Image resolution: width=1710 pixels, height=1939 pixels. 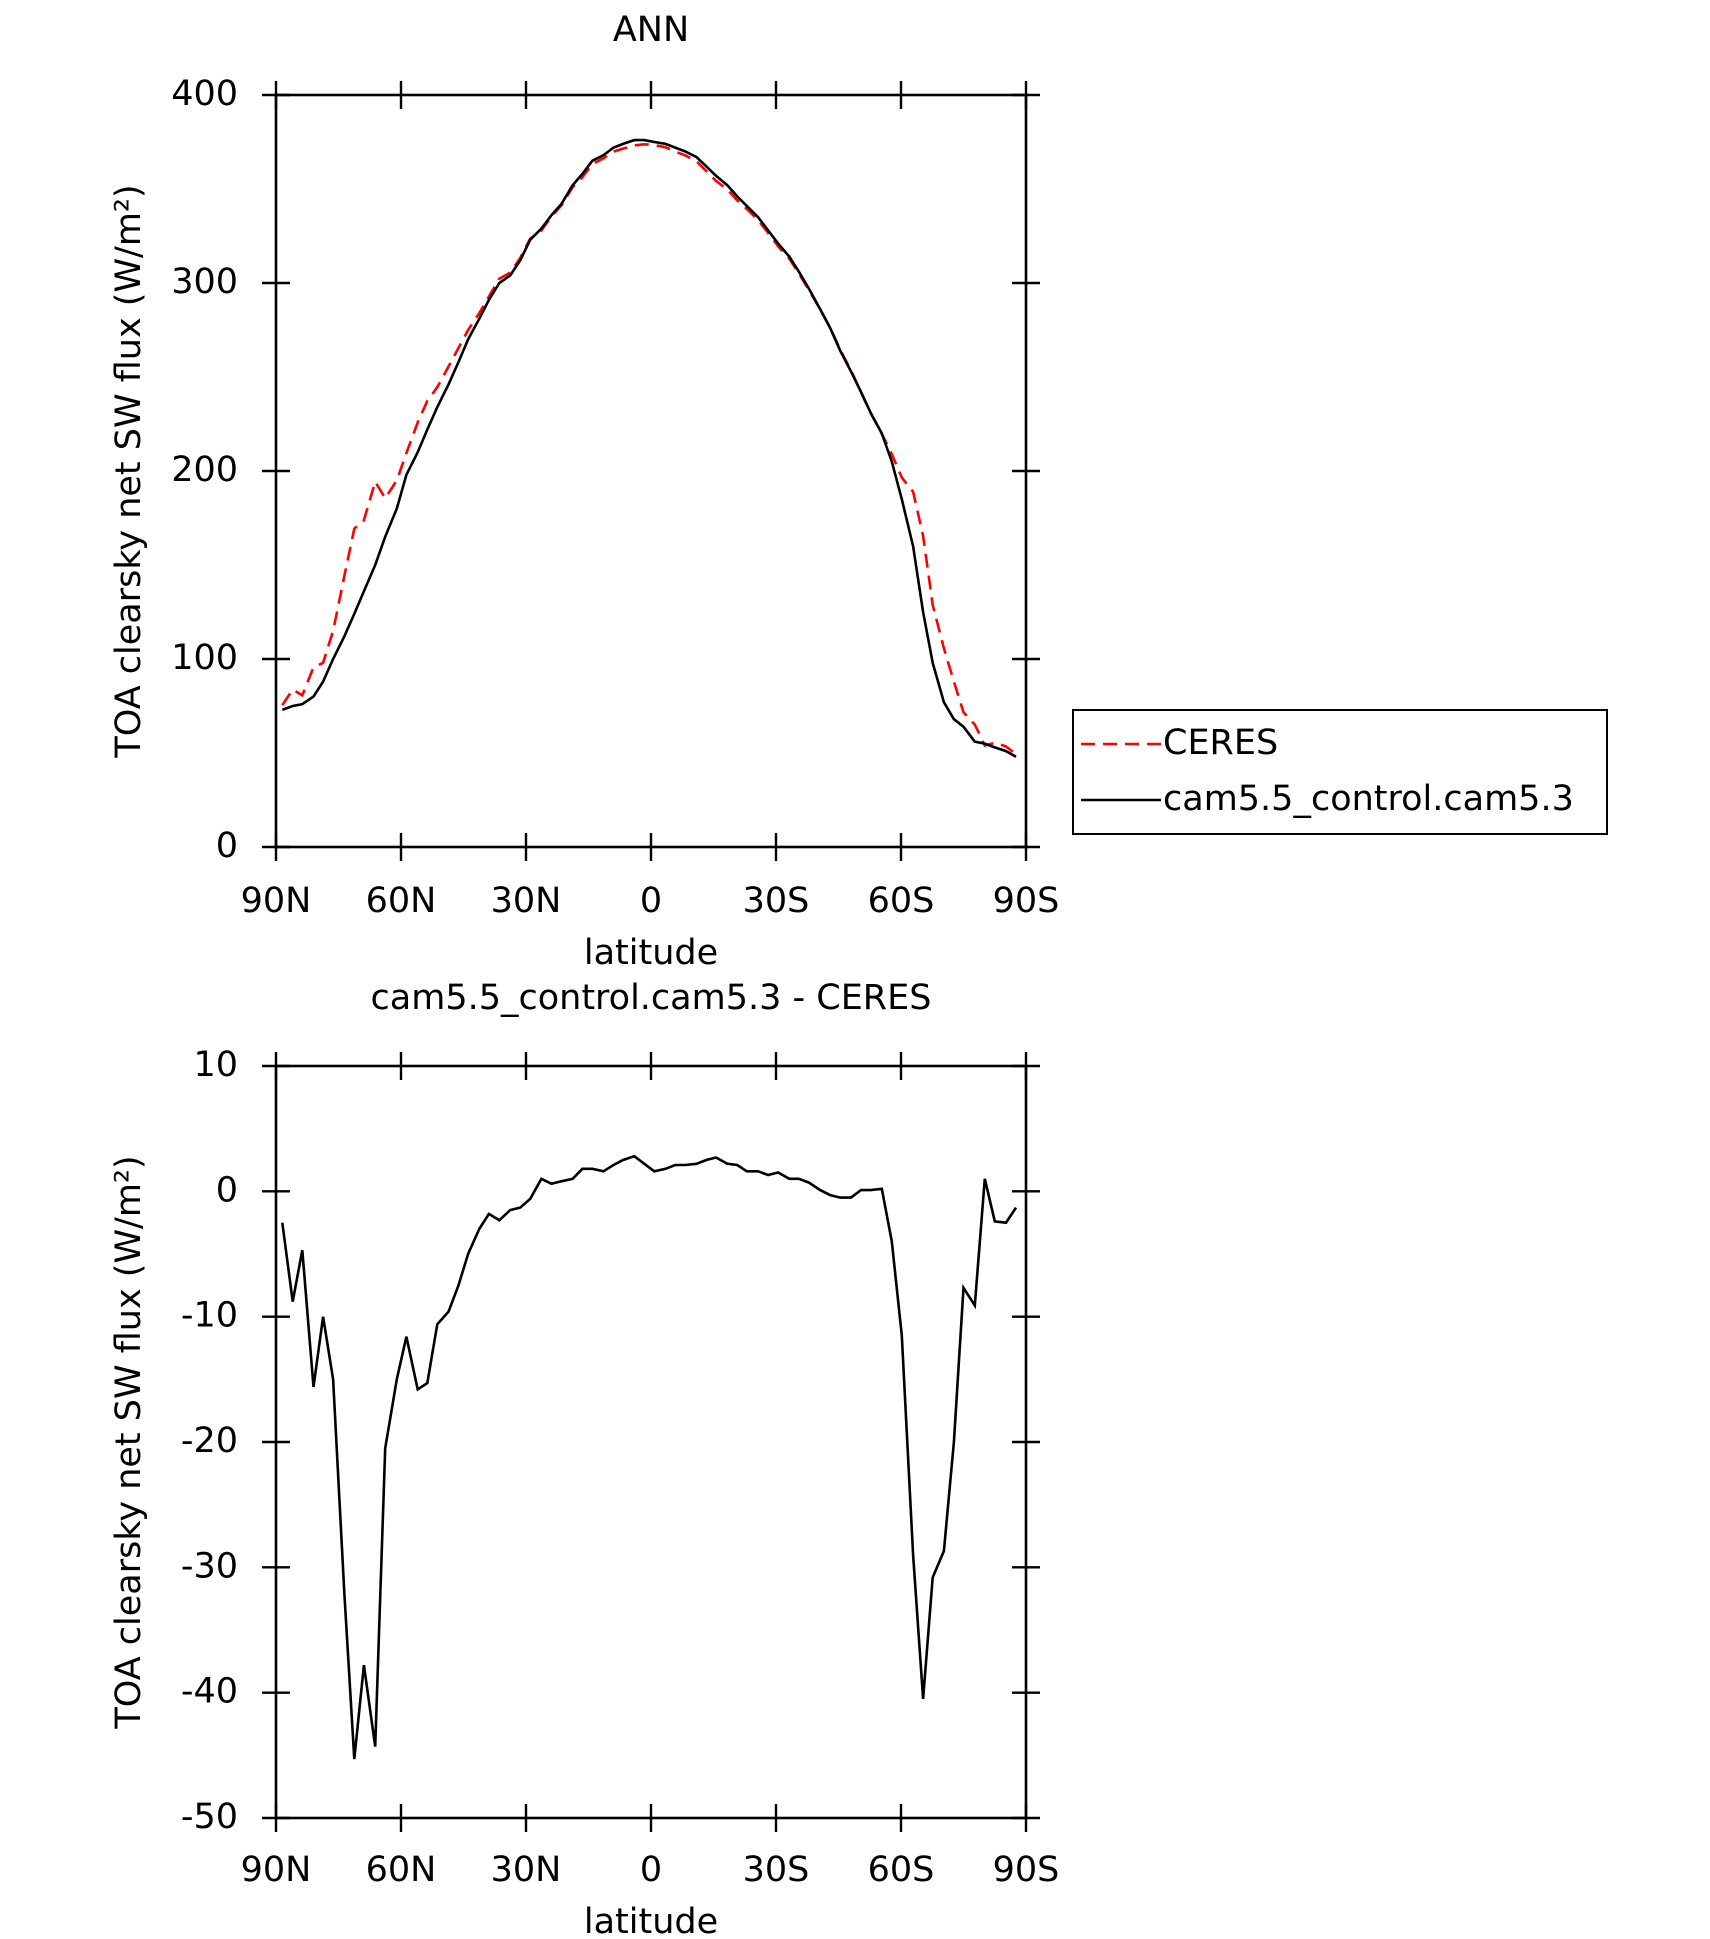 I want to click on chart-title: ANN, so click(x=651, y=30).